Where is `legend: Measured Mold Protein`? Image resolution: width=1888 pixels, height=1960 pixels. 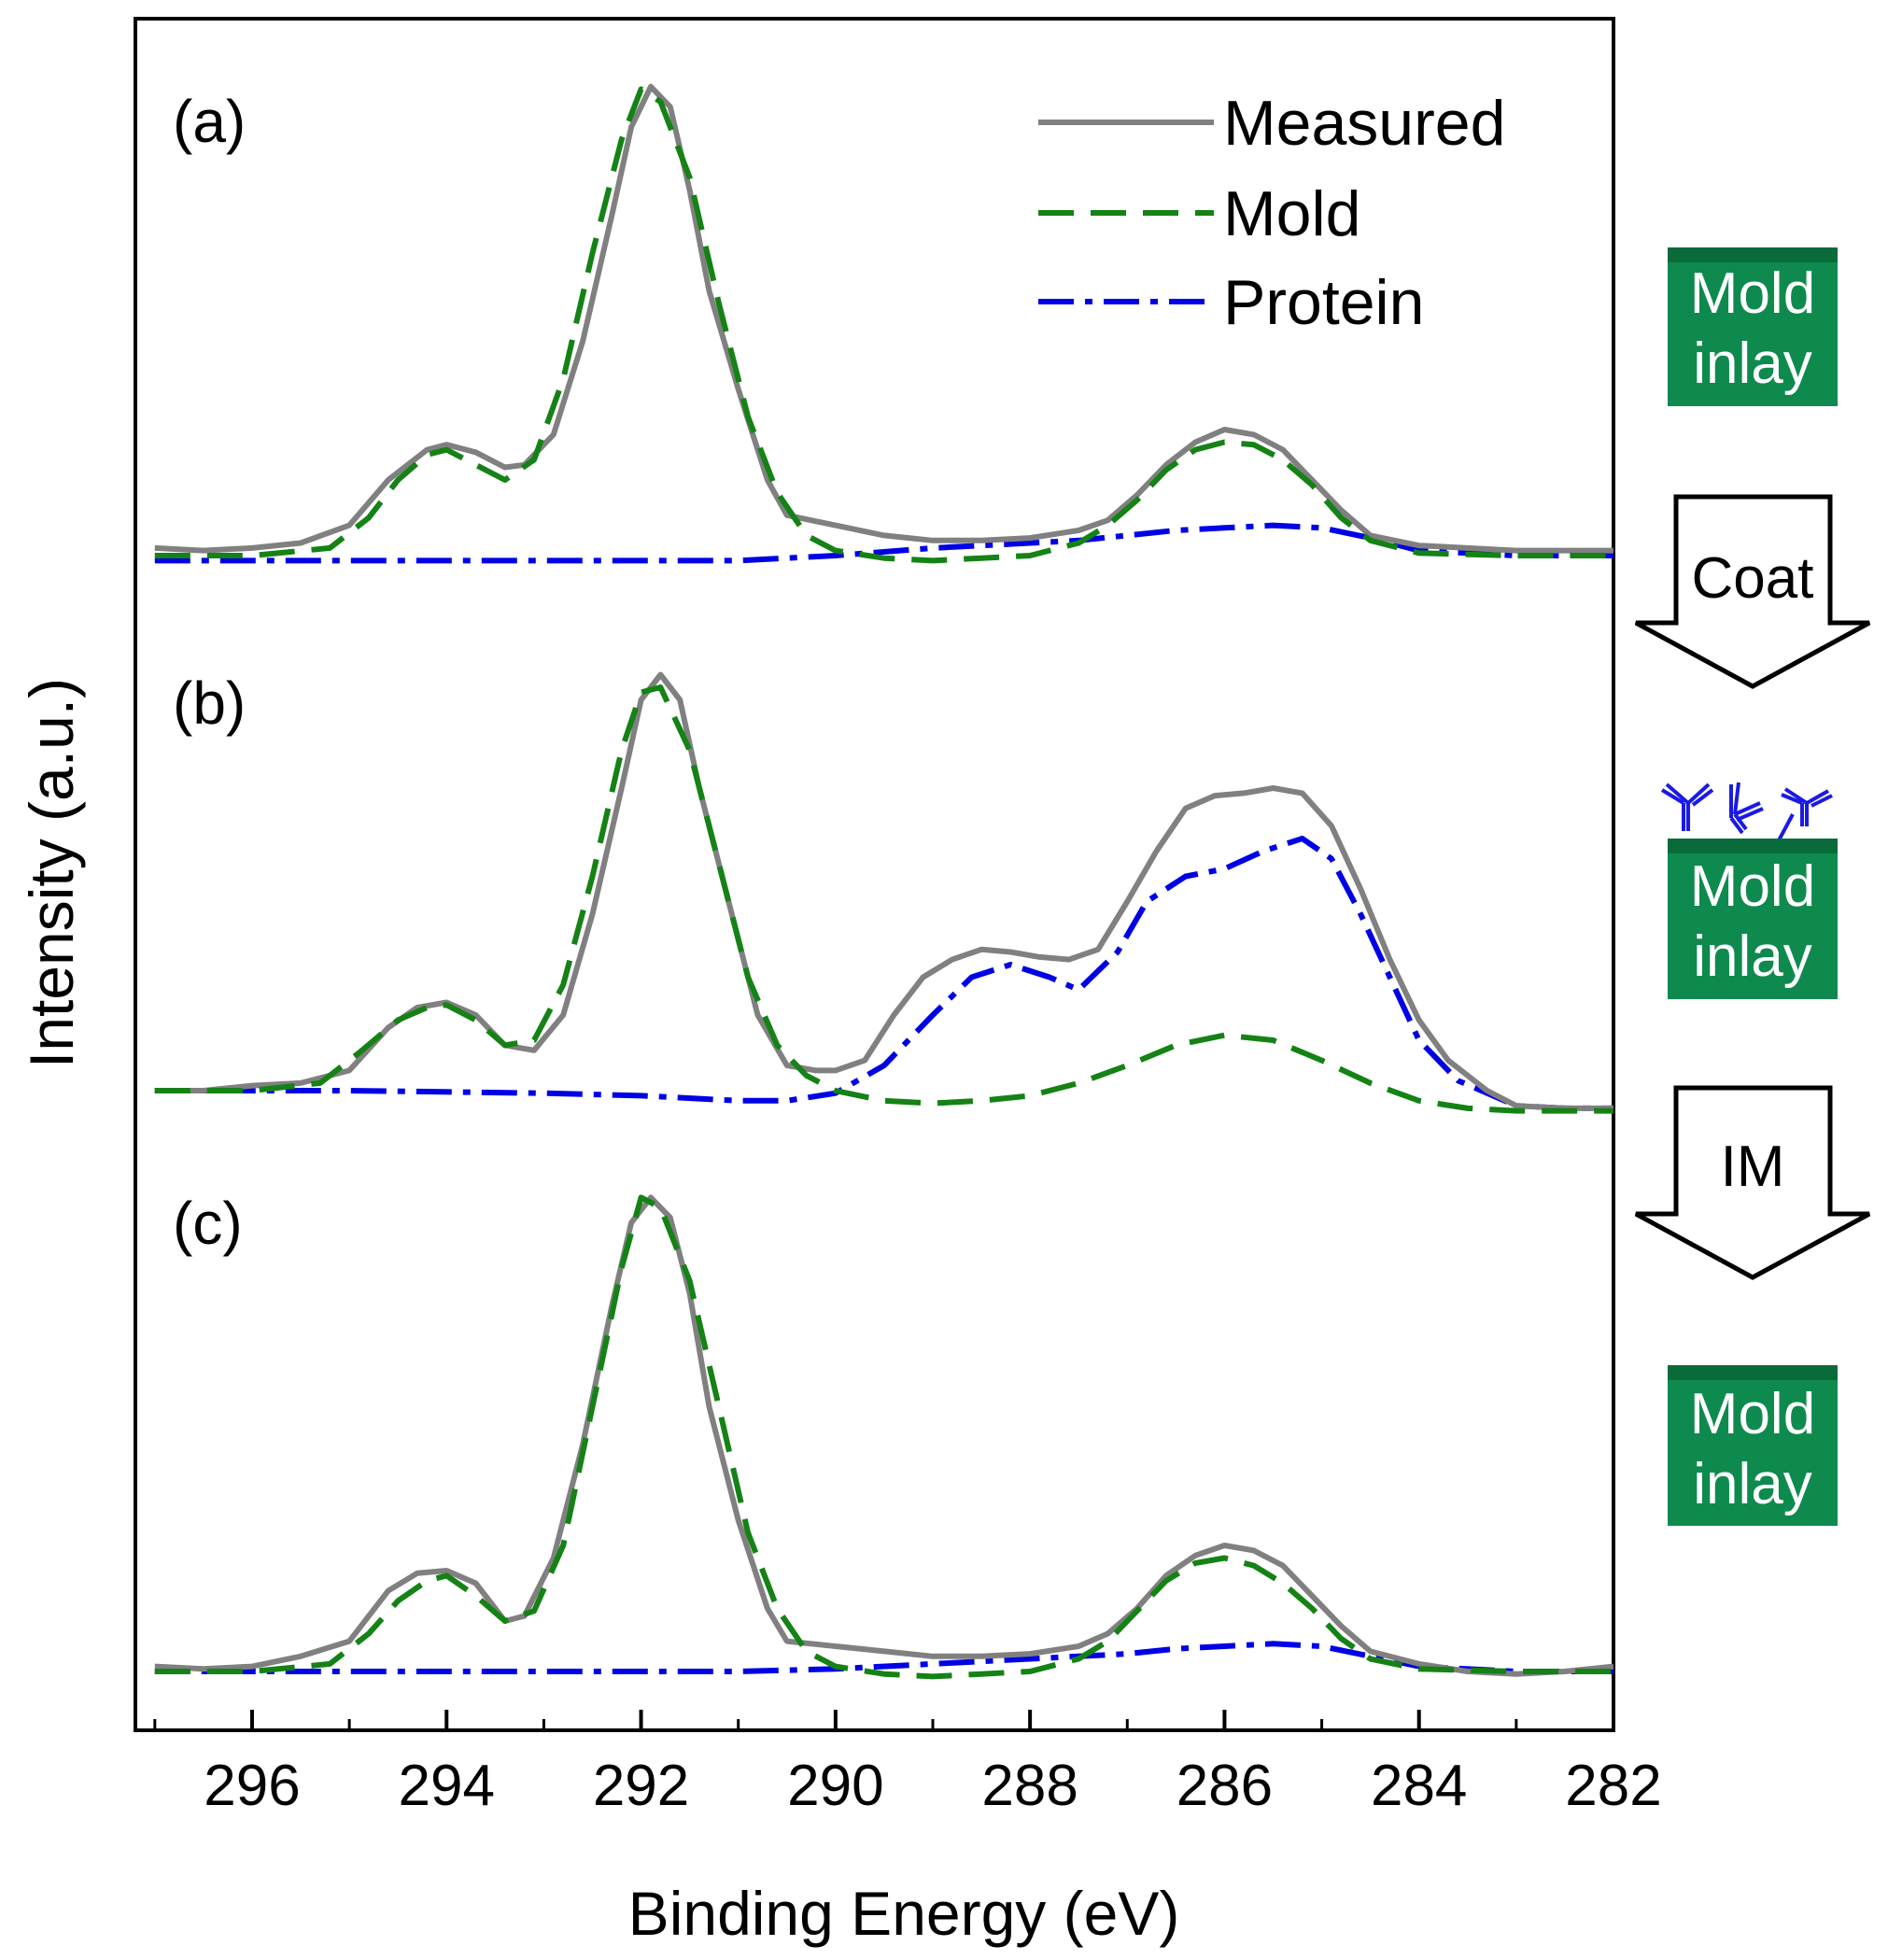 legend: Measured Mold Protein is located at coordinates (1271, 213).